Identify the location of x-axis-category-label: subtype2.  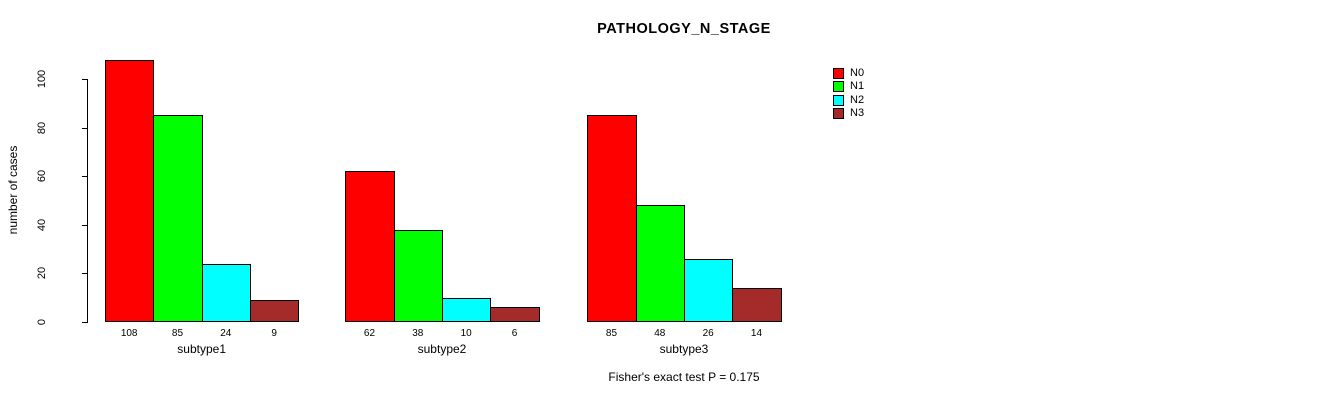
(442, 349).